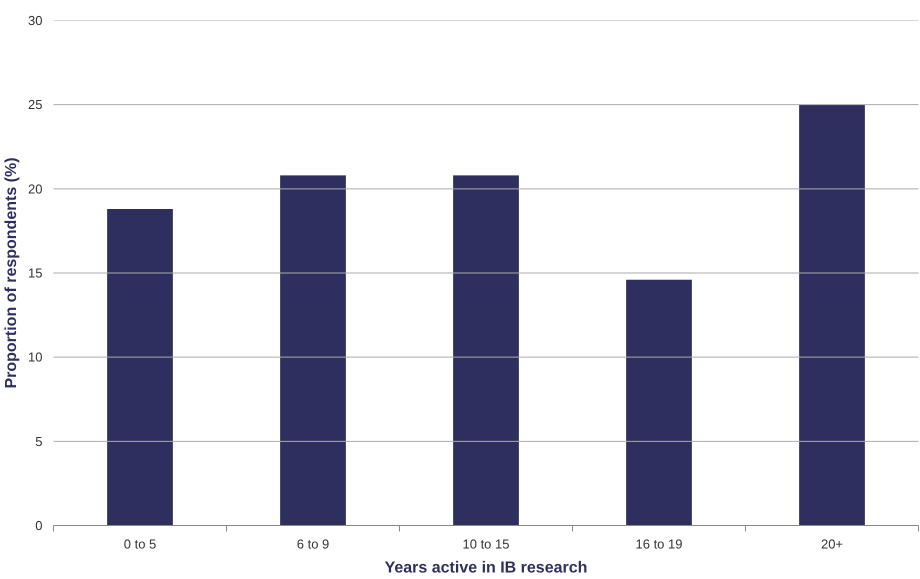 This screenshot has height=579, width=920. What do you see at coordinates (35, 20) in the screenshot?
I see `y-tick-label: 30` at bounding box center [35, 20].